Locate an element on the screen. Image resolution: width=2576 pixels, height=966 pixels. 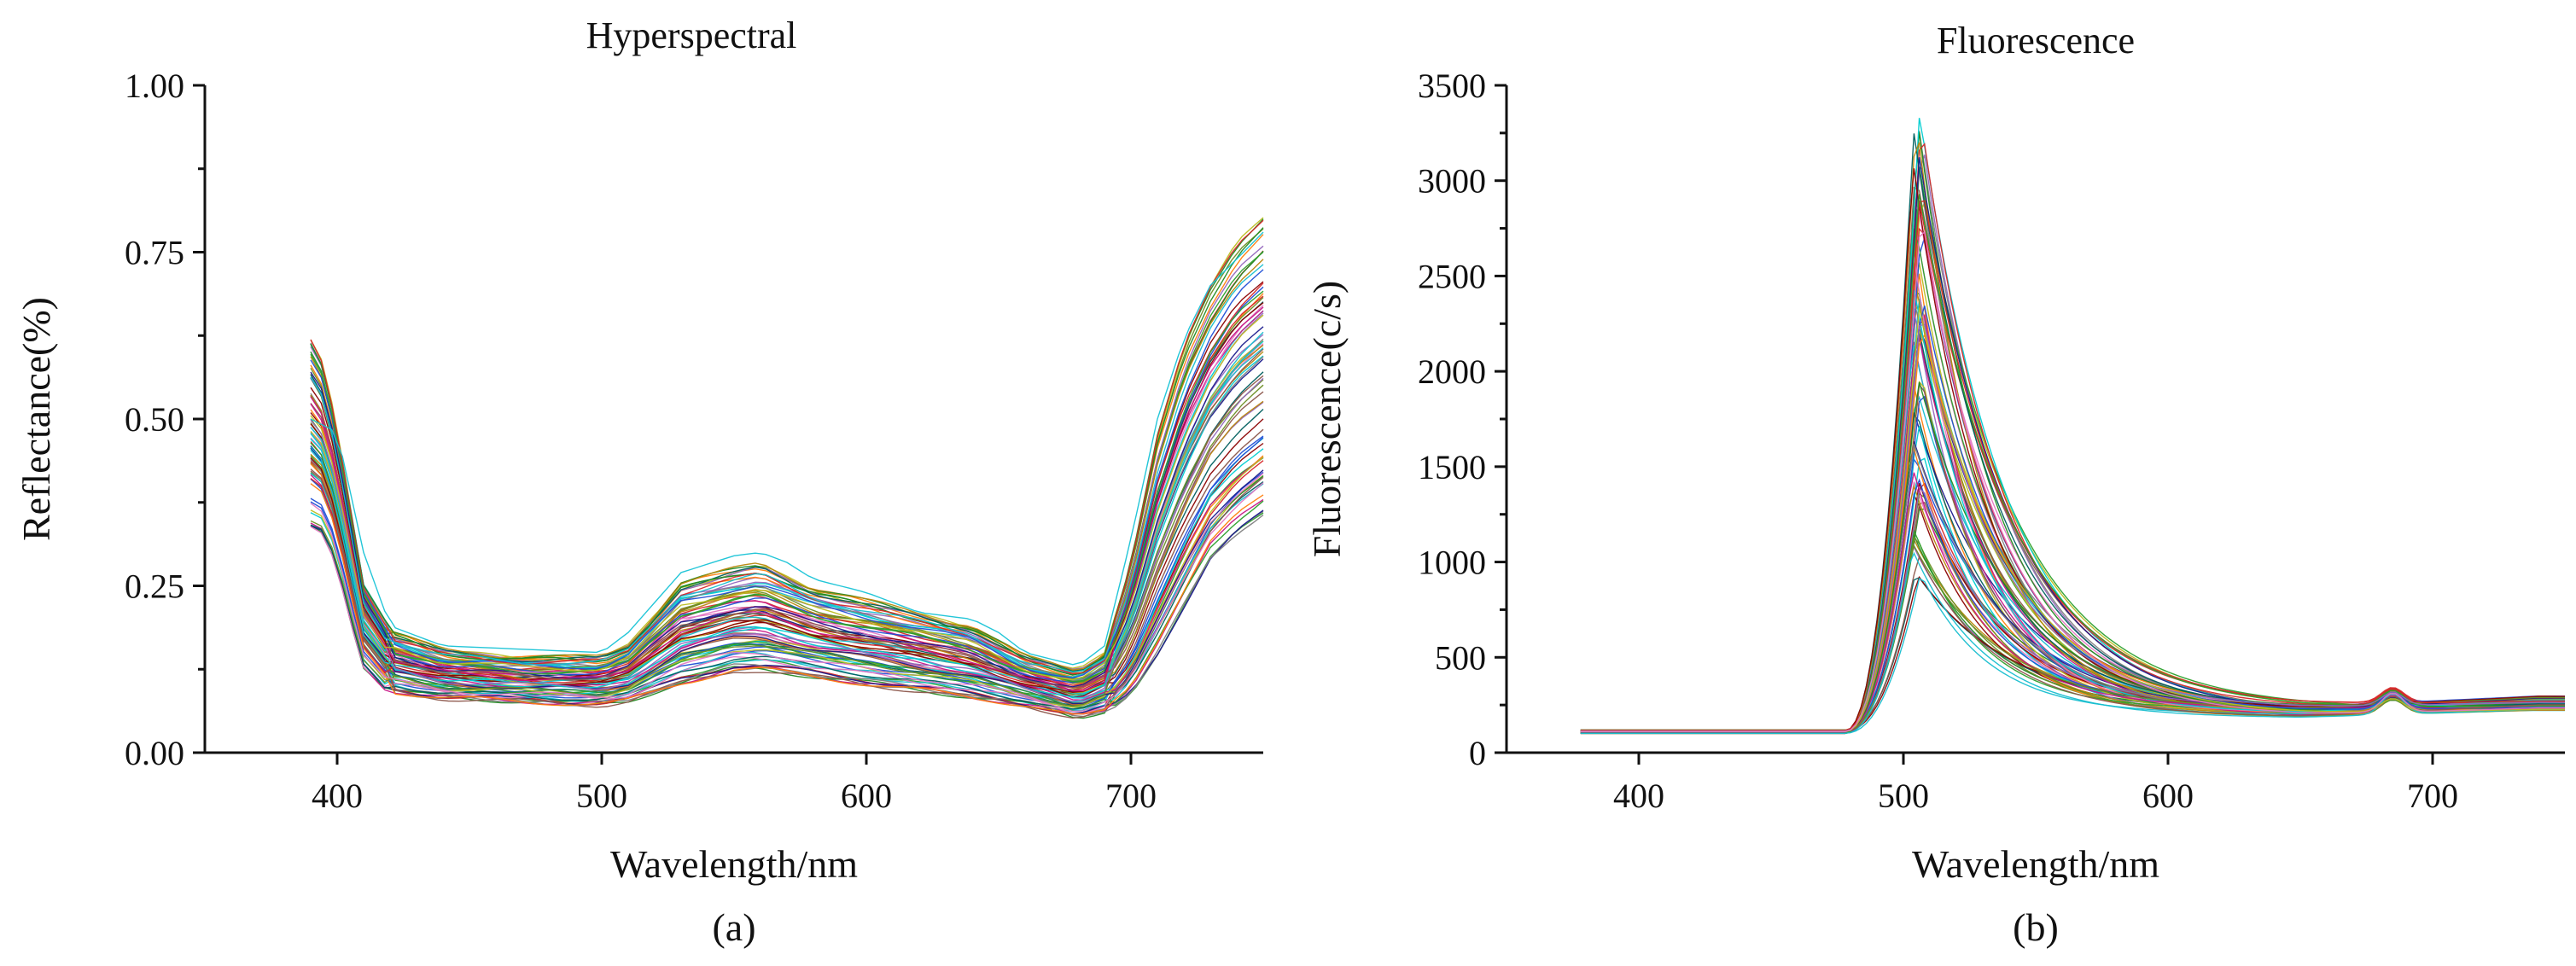
y-tick-label: 1500 is located at coordinates (1452, 467).